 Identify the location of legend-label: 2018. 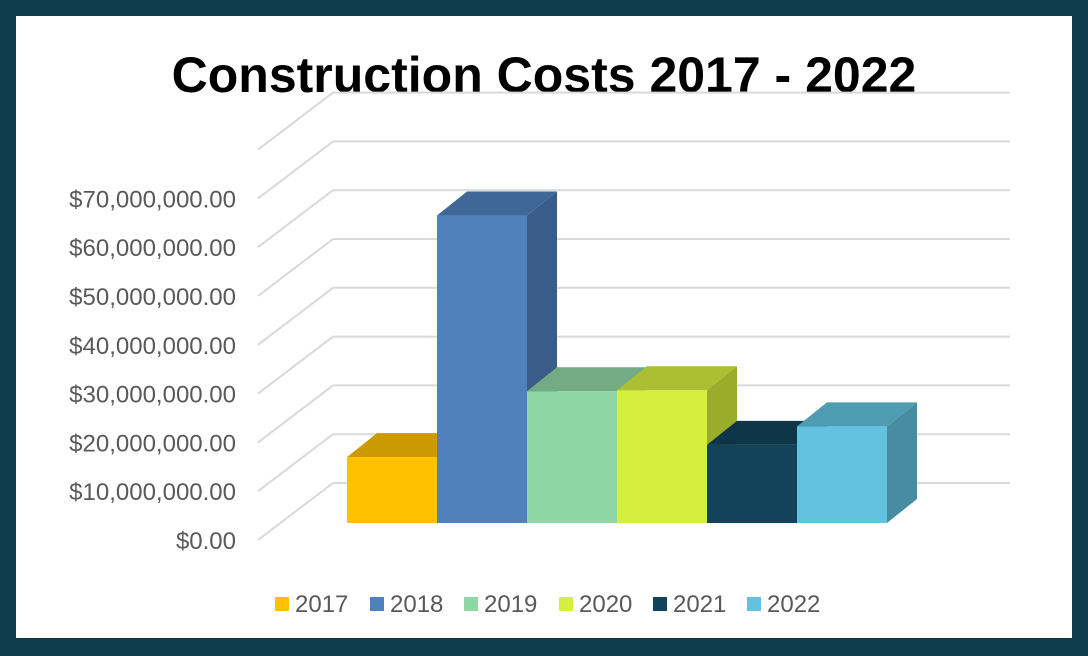
(416, 604).